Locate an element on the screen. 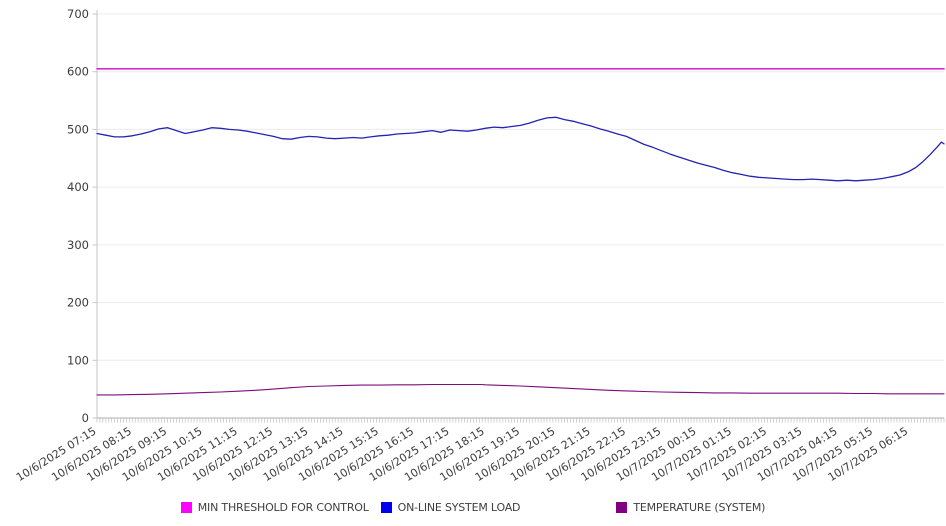 The image size is (946, 526). y-axis-label: 300 is located at coordinates (78, 245).